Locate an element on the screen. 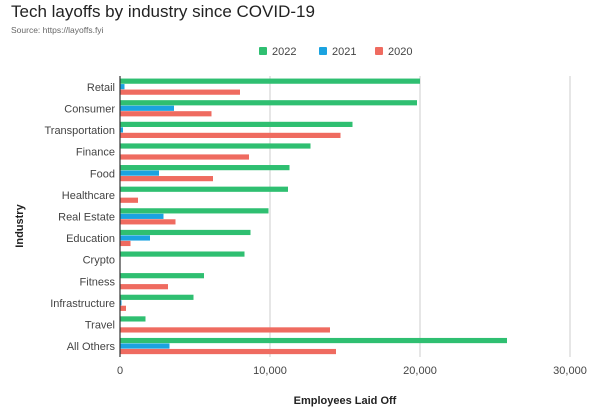 The width and height of the screenshot is (600, 408). x-axis-title: Employees Laid Off is located at coordinates (345, 401).